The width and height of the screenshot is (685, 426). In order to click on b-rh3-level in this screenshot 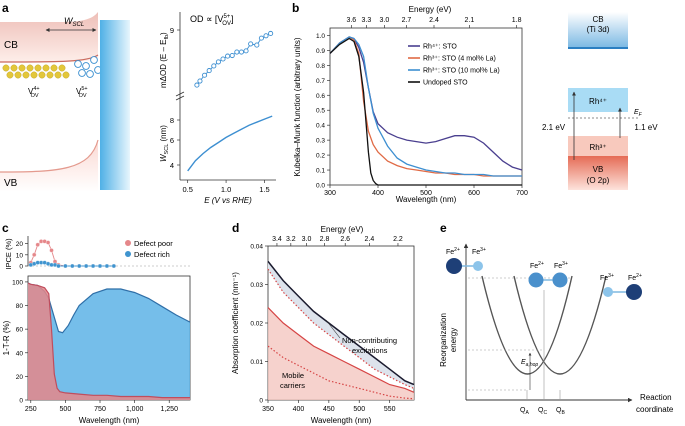, I will do `click(598, 146)`.